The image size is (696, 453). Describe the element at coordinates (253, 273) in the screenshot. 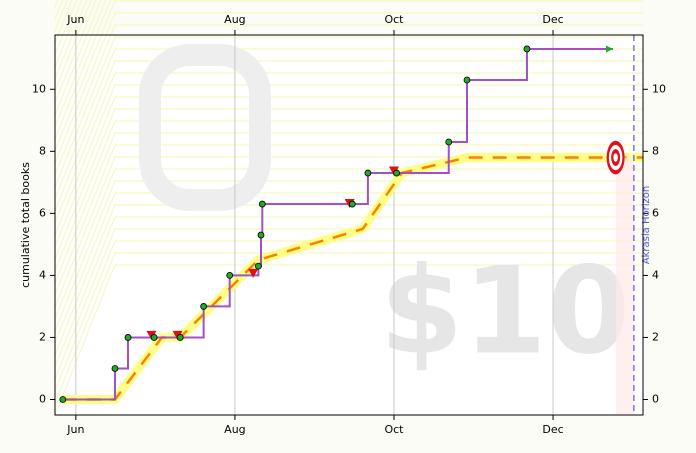

I see `derail-marker` at that location.